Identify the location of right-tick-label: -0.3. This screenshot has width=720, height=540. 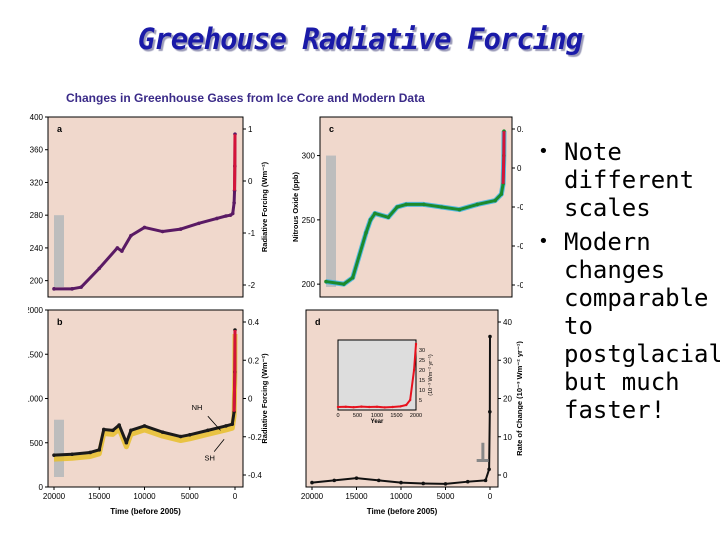
(520, 285).